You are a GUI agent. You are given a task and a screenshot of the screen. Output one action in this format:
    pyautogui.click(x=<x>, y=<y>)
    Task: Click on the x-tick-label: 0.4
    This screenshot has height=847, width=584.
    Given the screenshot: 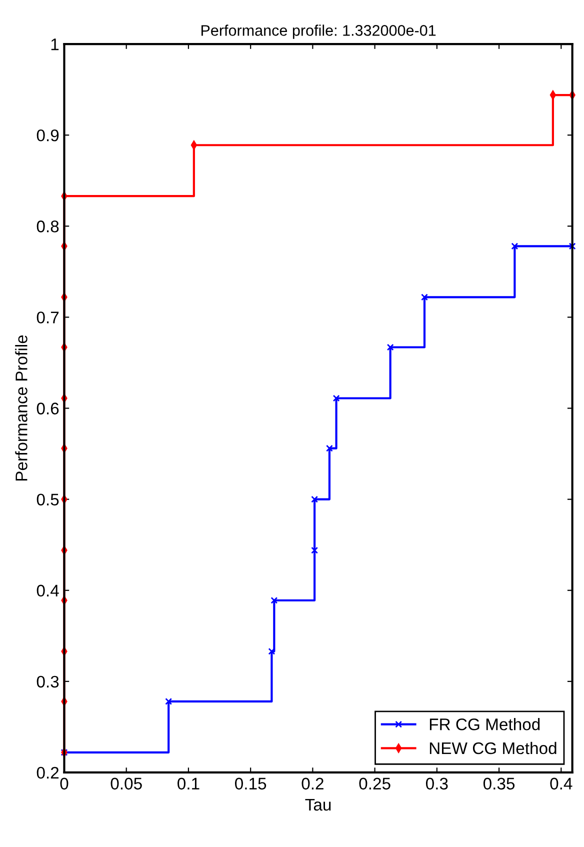 What is the action you would take?
    pyautogui.click(x=561, y=784)
    